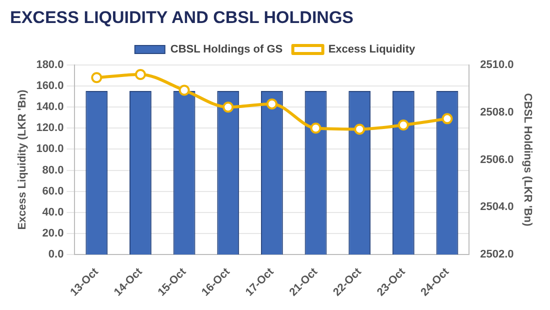 The height and width of the screenshot is (310, 550). I want to click on y-tick-label: 120.0, so click(50, 128).